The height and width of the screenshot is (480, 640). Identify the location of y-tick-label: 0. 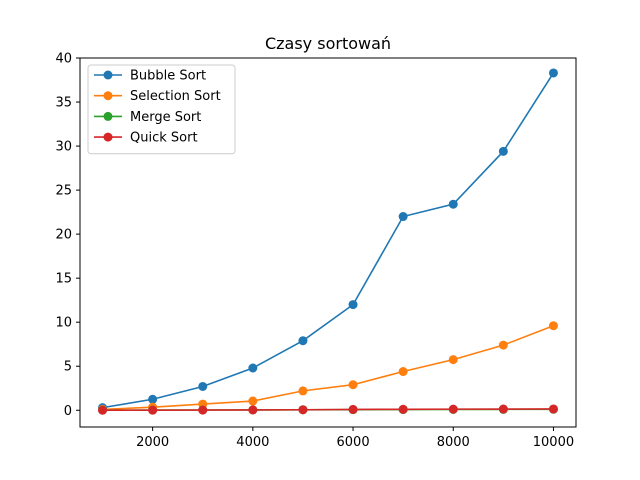
(68, 411).